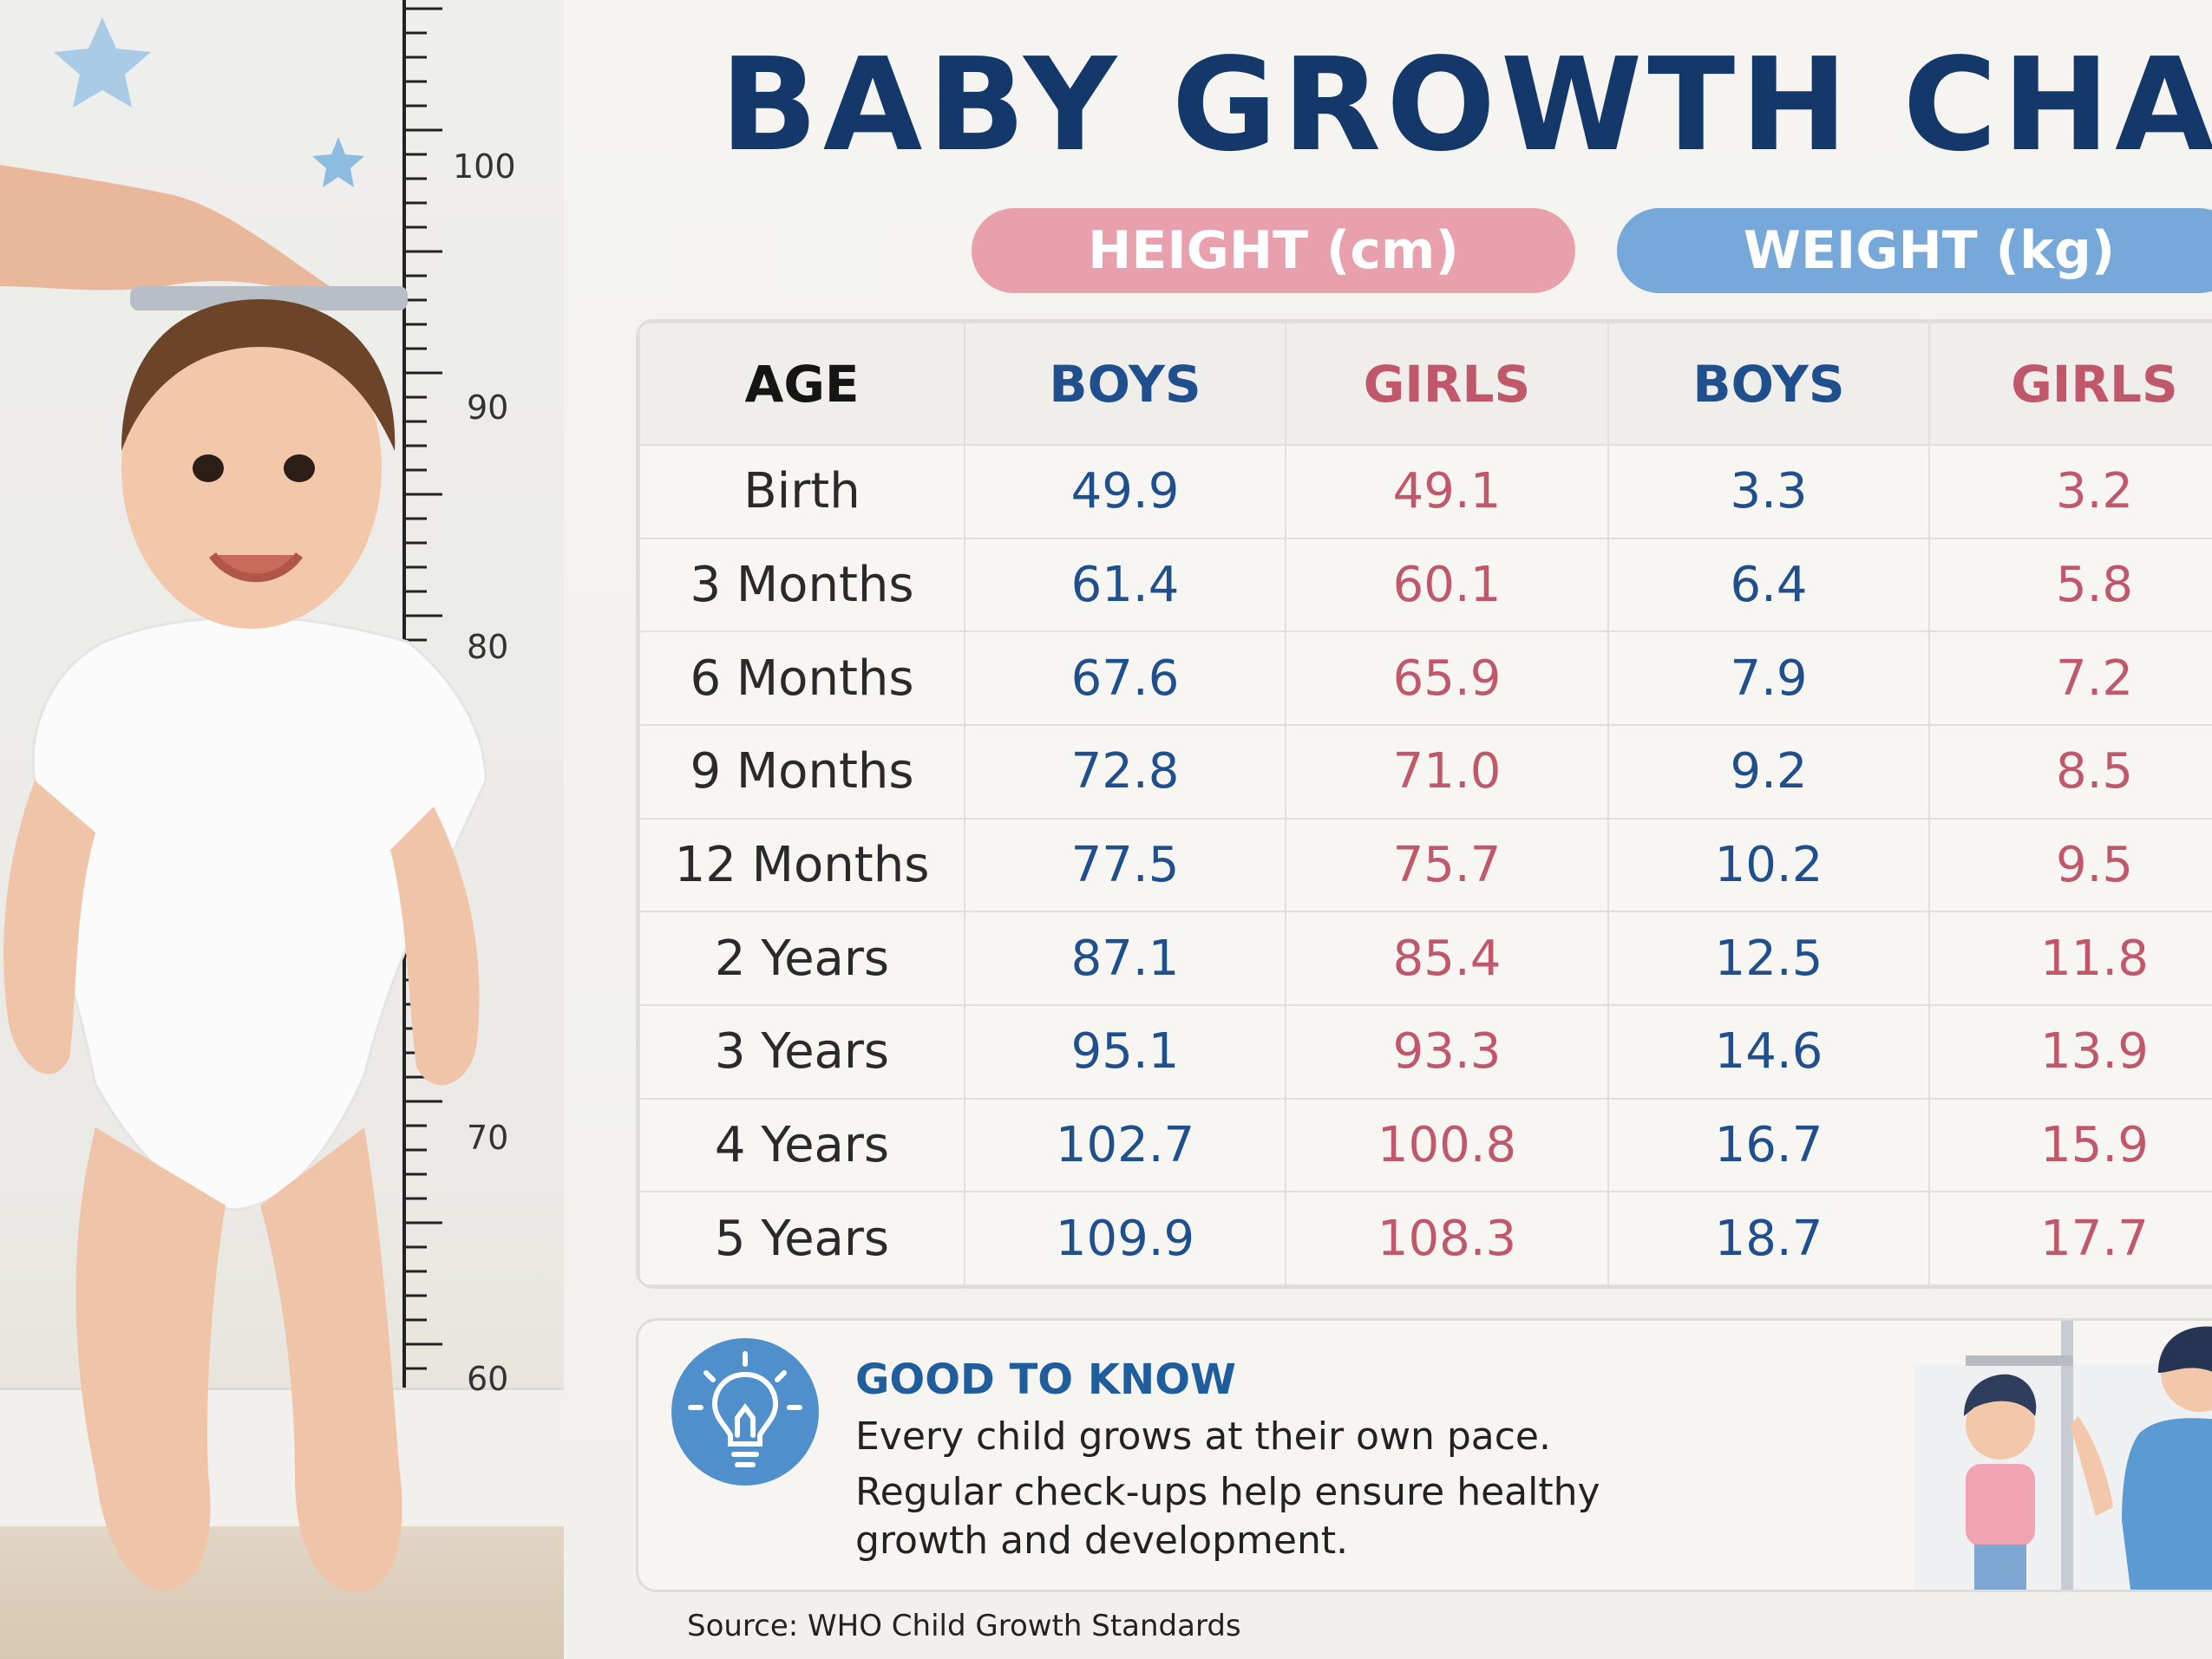  What do you see at coordinates (2070, 585) in the screenshot?
I see `weight-girls-cell: 5.8` at bounding box center [2070, 585].